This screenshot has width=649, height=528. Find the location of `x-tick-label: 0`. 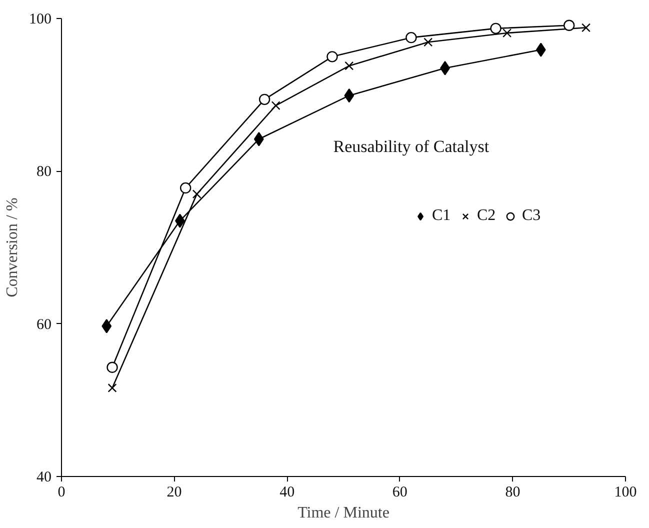

x-tick-label: 0 is located at coordinates (62, 492).